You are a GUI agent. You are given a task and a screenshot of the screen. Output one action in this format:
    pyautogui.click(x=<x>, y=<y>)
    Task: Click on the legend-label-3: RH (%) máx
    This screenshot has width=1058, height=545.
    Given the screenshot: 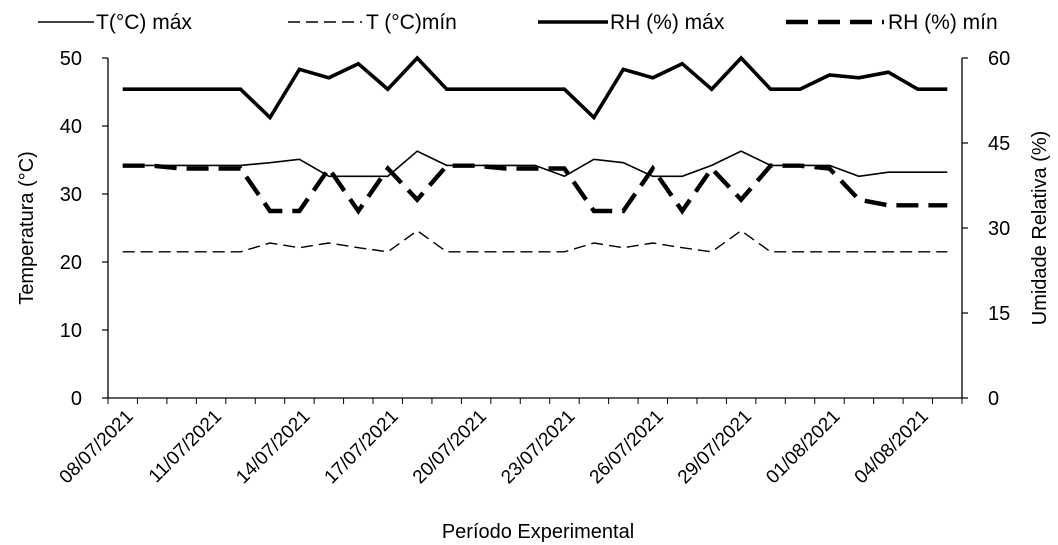 What is the action you would take?
    pyautogui.click(x=667, y=22)
    